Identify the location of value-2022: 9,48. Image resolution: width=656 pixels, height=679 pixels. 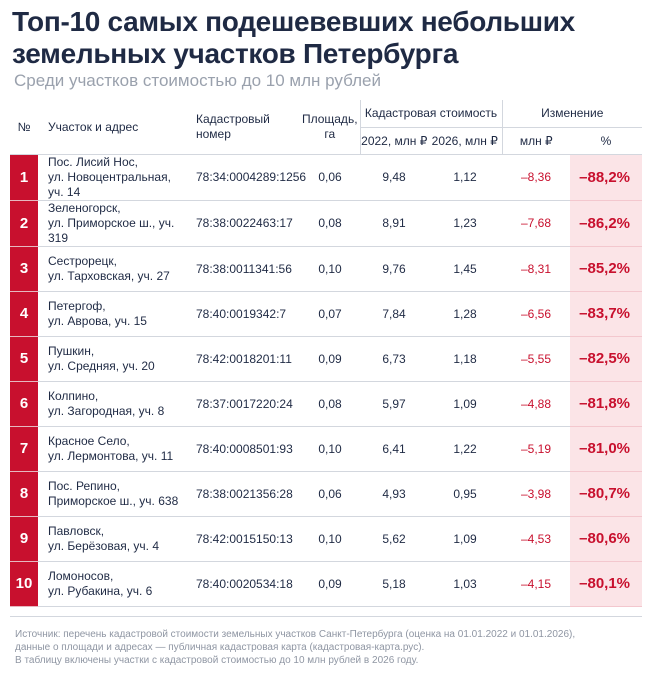
(394, 177).